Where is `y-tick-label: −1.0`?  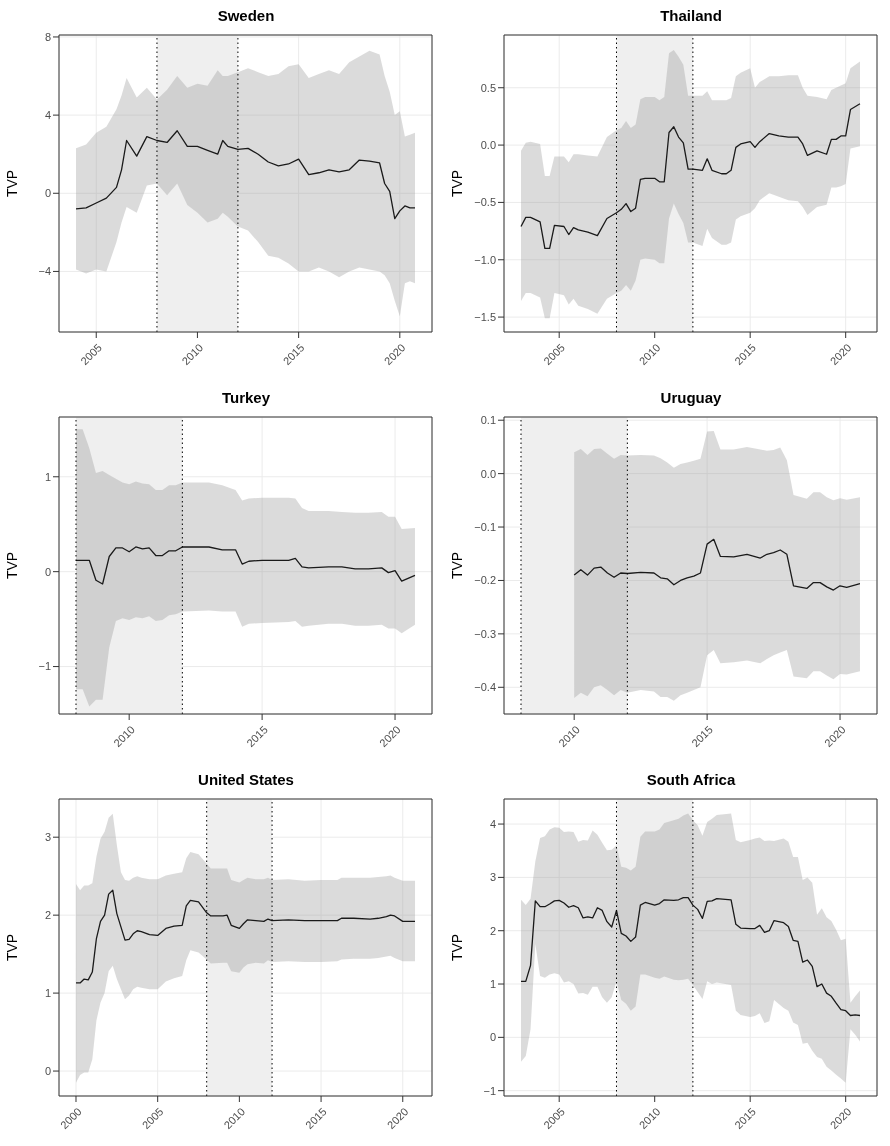 y-tick-label: −1.0 is located at coordinates (485, 259).